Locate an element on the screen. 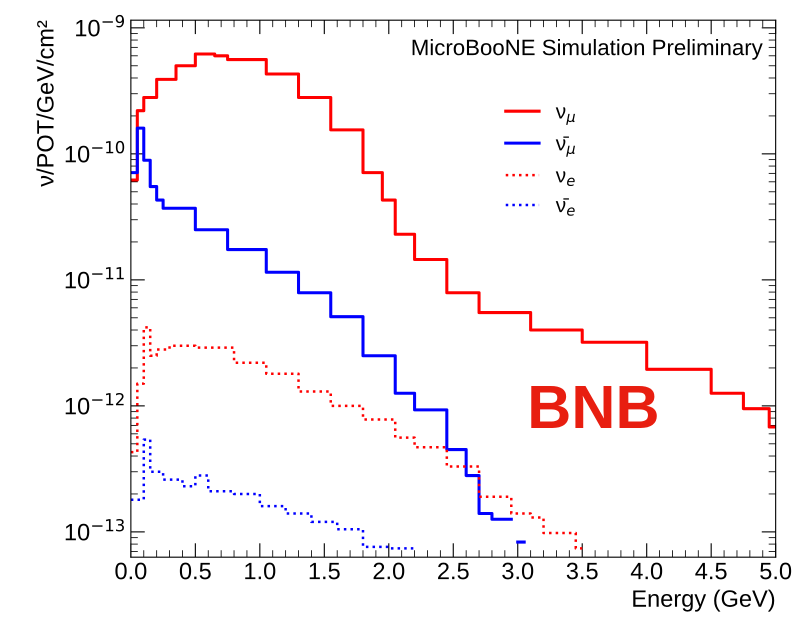 The image size is (798, 631). legend-label: ν$_{e}$ is located at coordinates (565, 178).